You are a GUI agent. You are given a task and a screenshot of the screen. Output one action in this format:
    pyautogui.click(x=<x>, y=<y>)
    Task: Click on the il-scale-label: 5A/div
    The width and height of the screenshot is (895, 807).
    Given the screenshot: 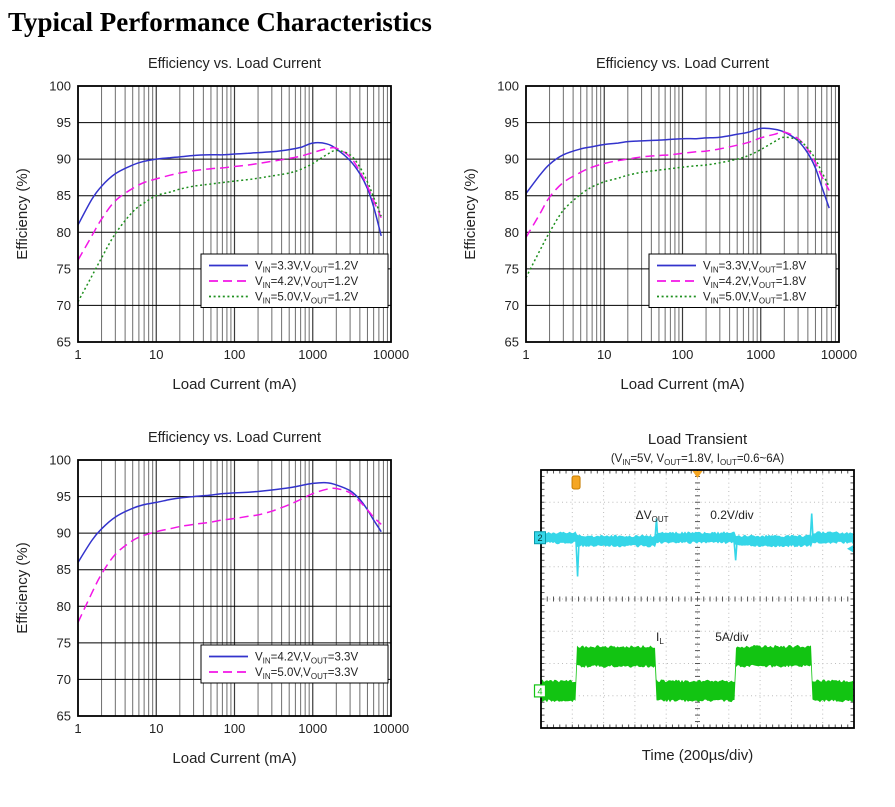 What is the action you would take?
    pyautogui.click(x=731, y=637)
    